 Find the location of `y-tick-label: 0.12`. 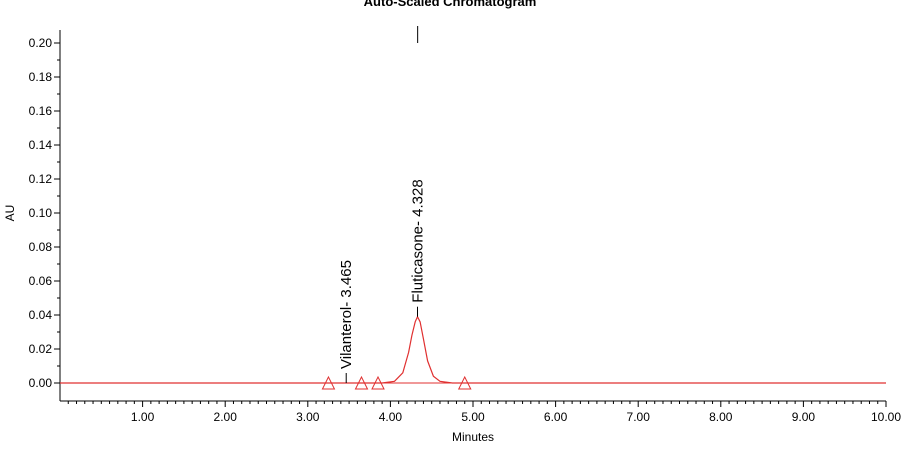

y-tick-label: 0.12 is located at coordinates (41, 179).